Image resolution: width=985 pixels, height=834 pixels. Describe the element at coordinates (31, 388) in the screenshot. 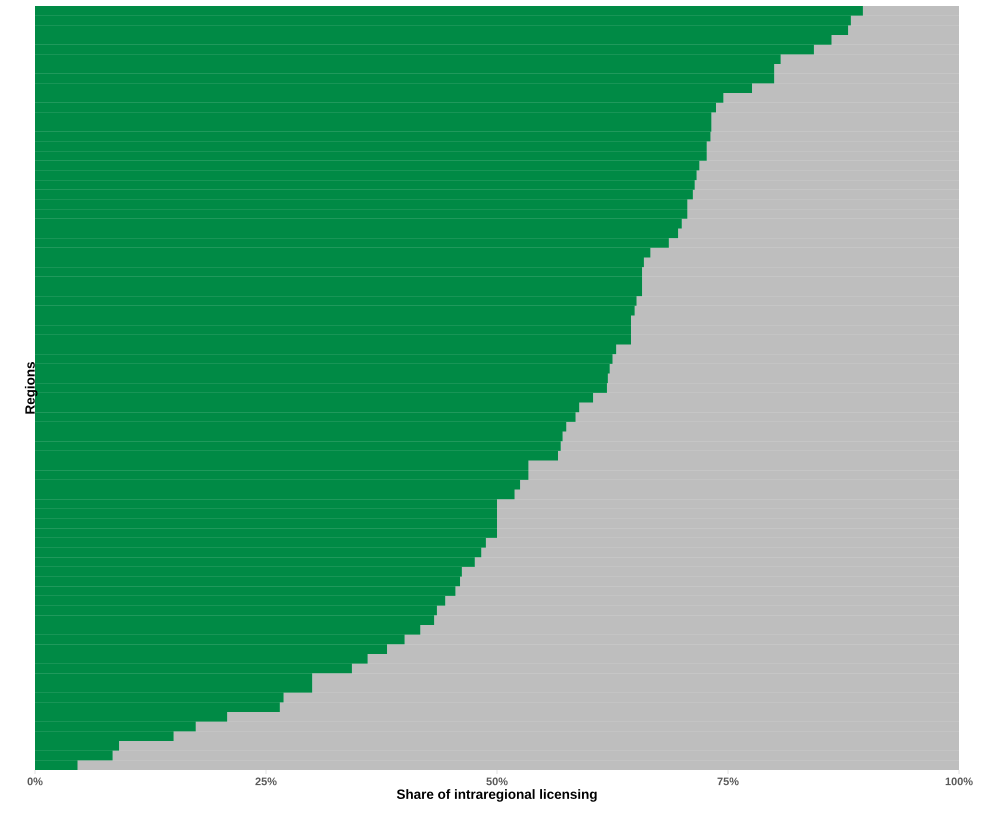

I see `y-axis-title: Regions` at that location.